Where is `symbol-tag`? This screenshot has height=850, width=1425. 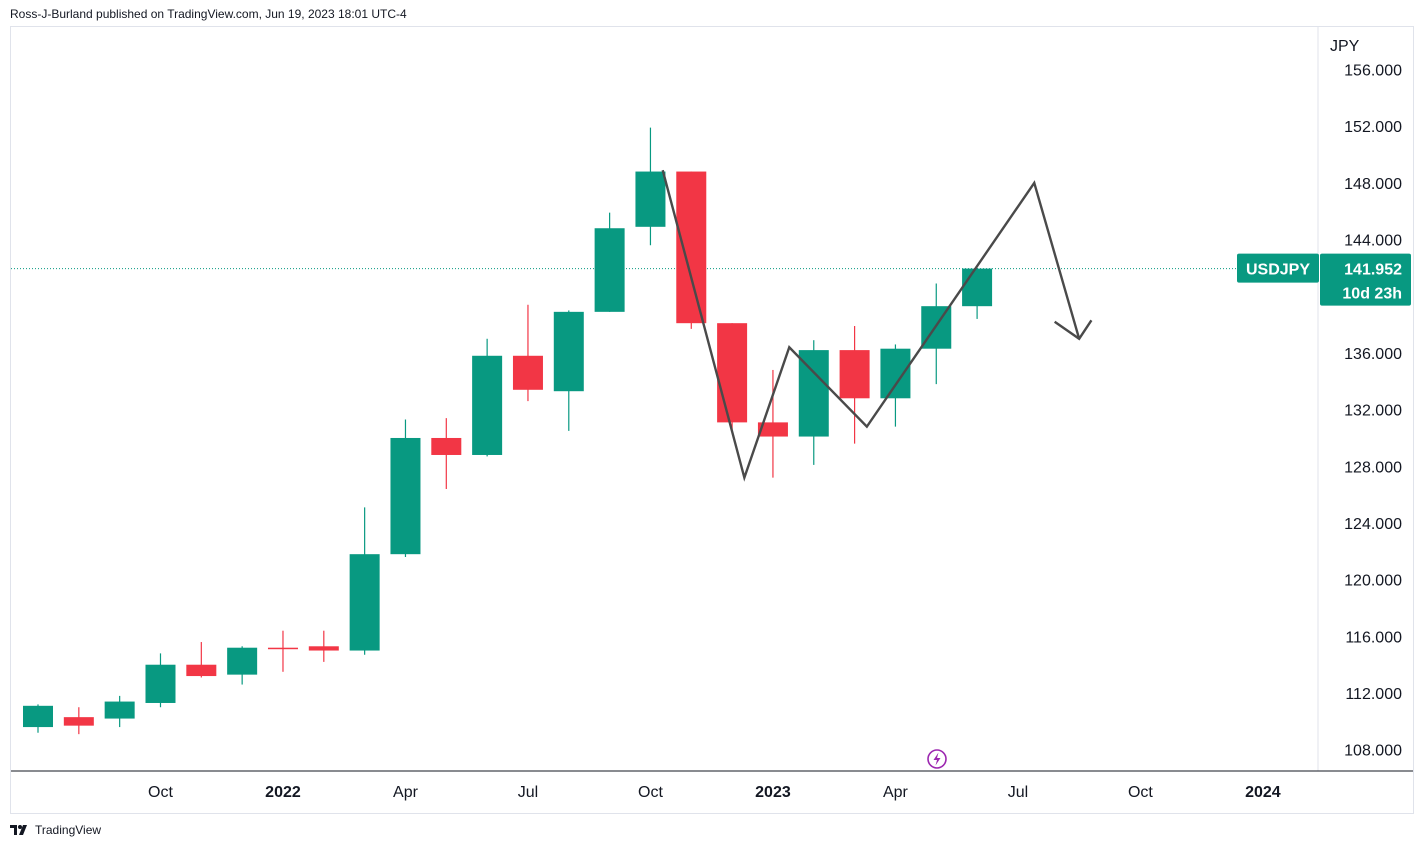 symbol-tag is located at coordinates (1278, 268).